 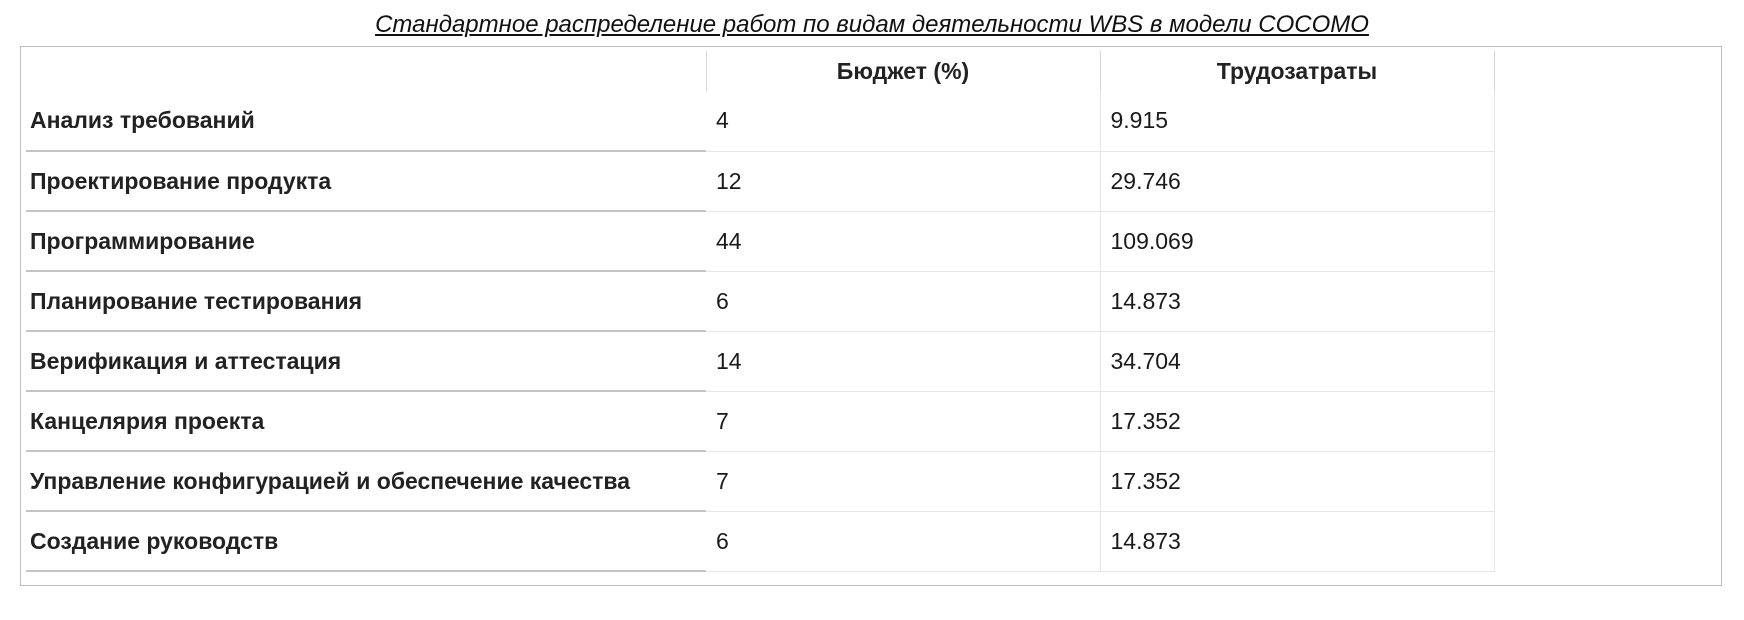 I want to click on budget-cell: 12, so click(x=903, y=181).